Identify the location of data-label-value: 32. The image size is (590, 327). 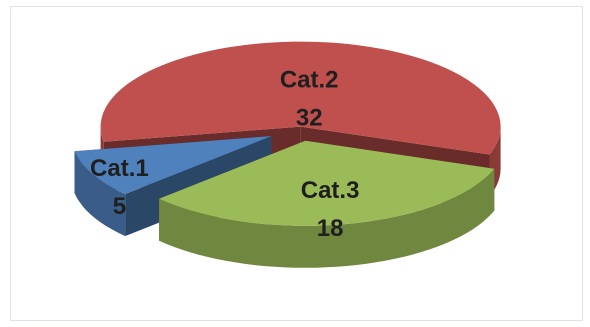
(309, 117).